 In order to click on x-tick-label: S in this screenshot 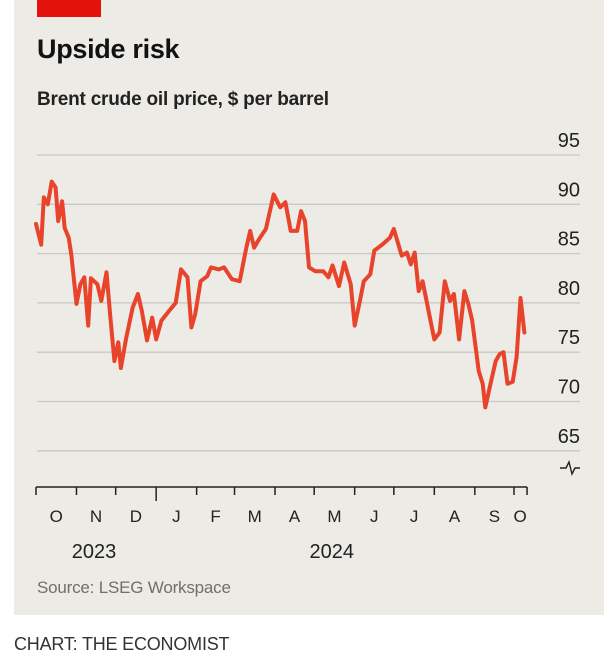, I will do `click(494, 516)`.